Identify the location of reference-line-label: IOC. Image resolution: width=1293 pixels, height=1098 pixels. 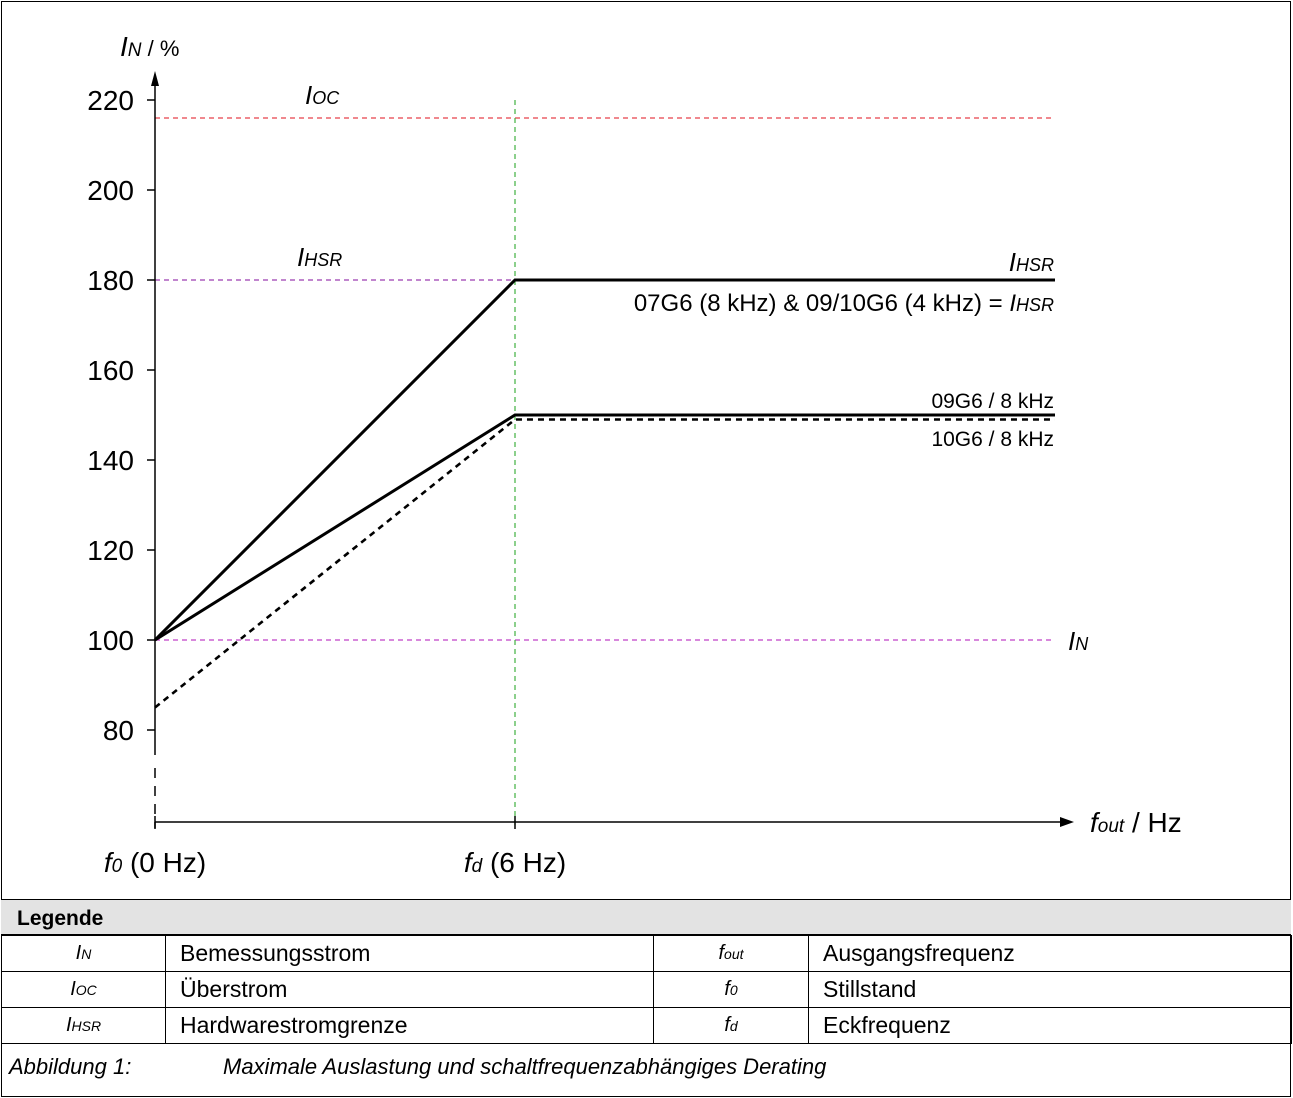
(322, 95).